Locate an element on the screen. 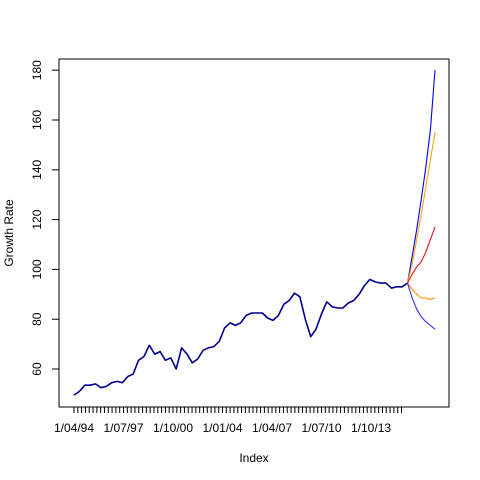  x-tick-label: 1/10/13 is located at coordinates (371, 428).